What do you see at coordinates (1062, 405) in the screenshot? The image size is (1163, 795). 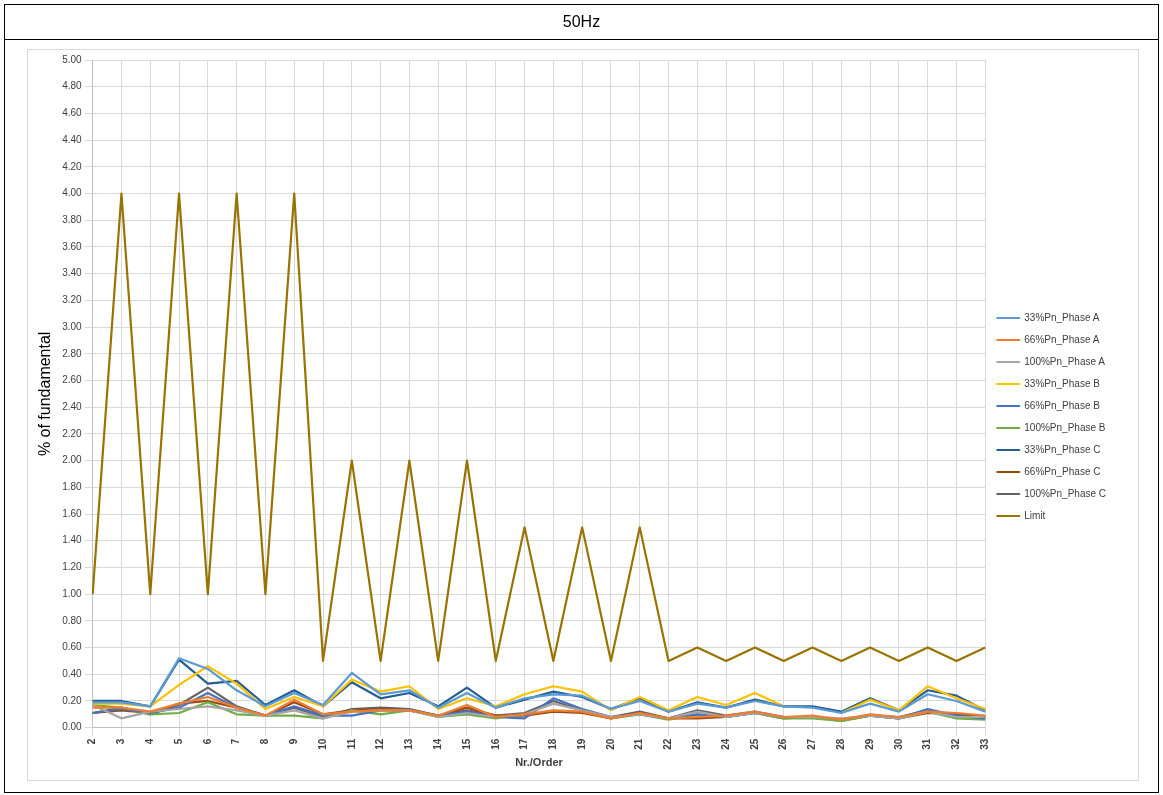 I see `legend-label: 66%Pn_Phase B` at bounding box center [1062, 405].